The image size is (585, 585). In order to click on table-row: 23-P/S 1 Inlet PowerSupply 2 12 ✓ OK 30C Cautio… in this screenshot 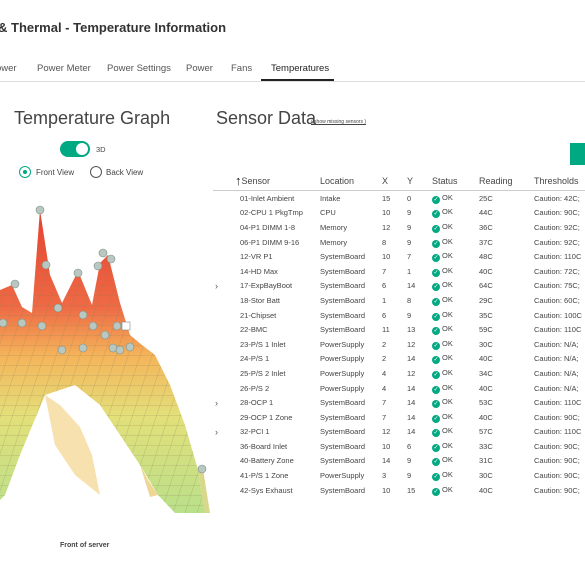, I will do `click(399, 344)`.